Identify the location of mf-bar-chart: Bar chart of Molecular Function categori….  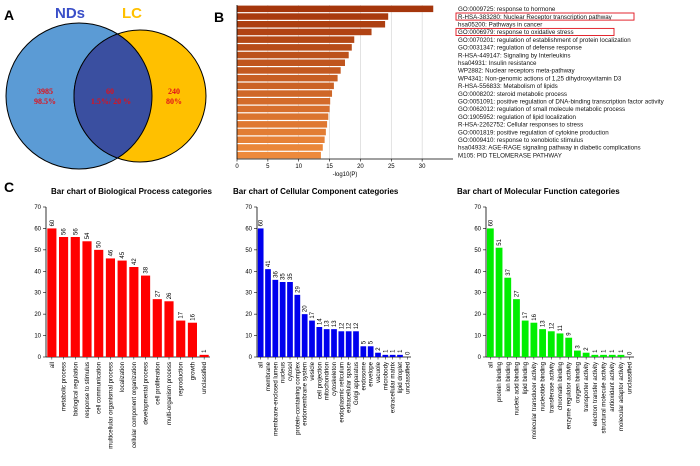
(545, 313).